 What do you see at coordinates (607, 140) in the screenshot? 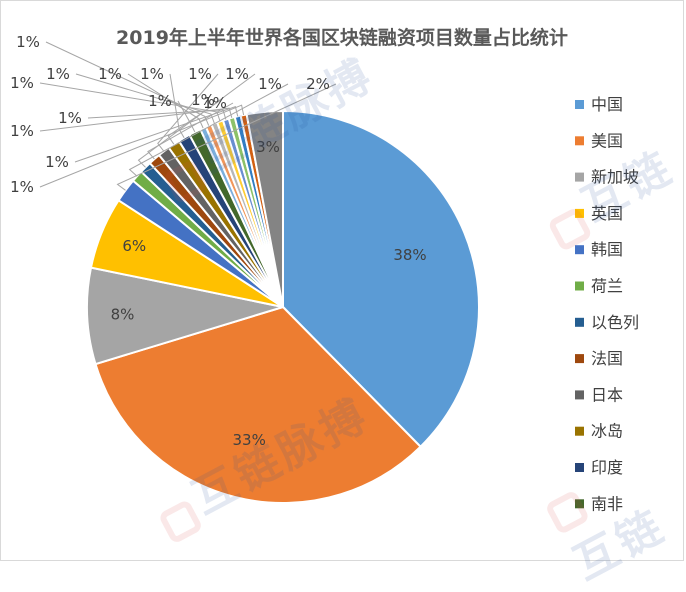
I see `legend-label-1: 美国` at bounding box center [607, 140].